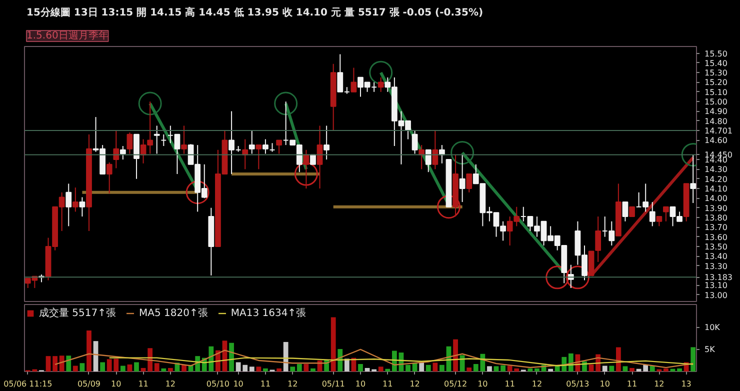  What do you see at coordinates (716, 237) in the screenshot?
I see `y-tick-label: 13.60` at bounding box center [716, 237].